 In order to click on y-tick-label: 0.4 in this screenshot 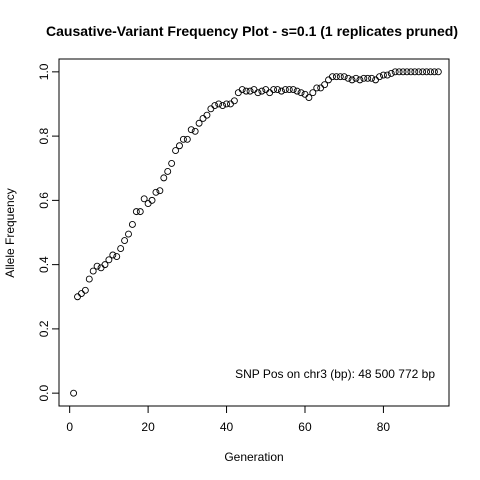, I will do `click(44, 264)`.